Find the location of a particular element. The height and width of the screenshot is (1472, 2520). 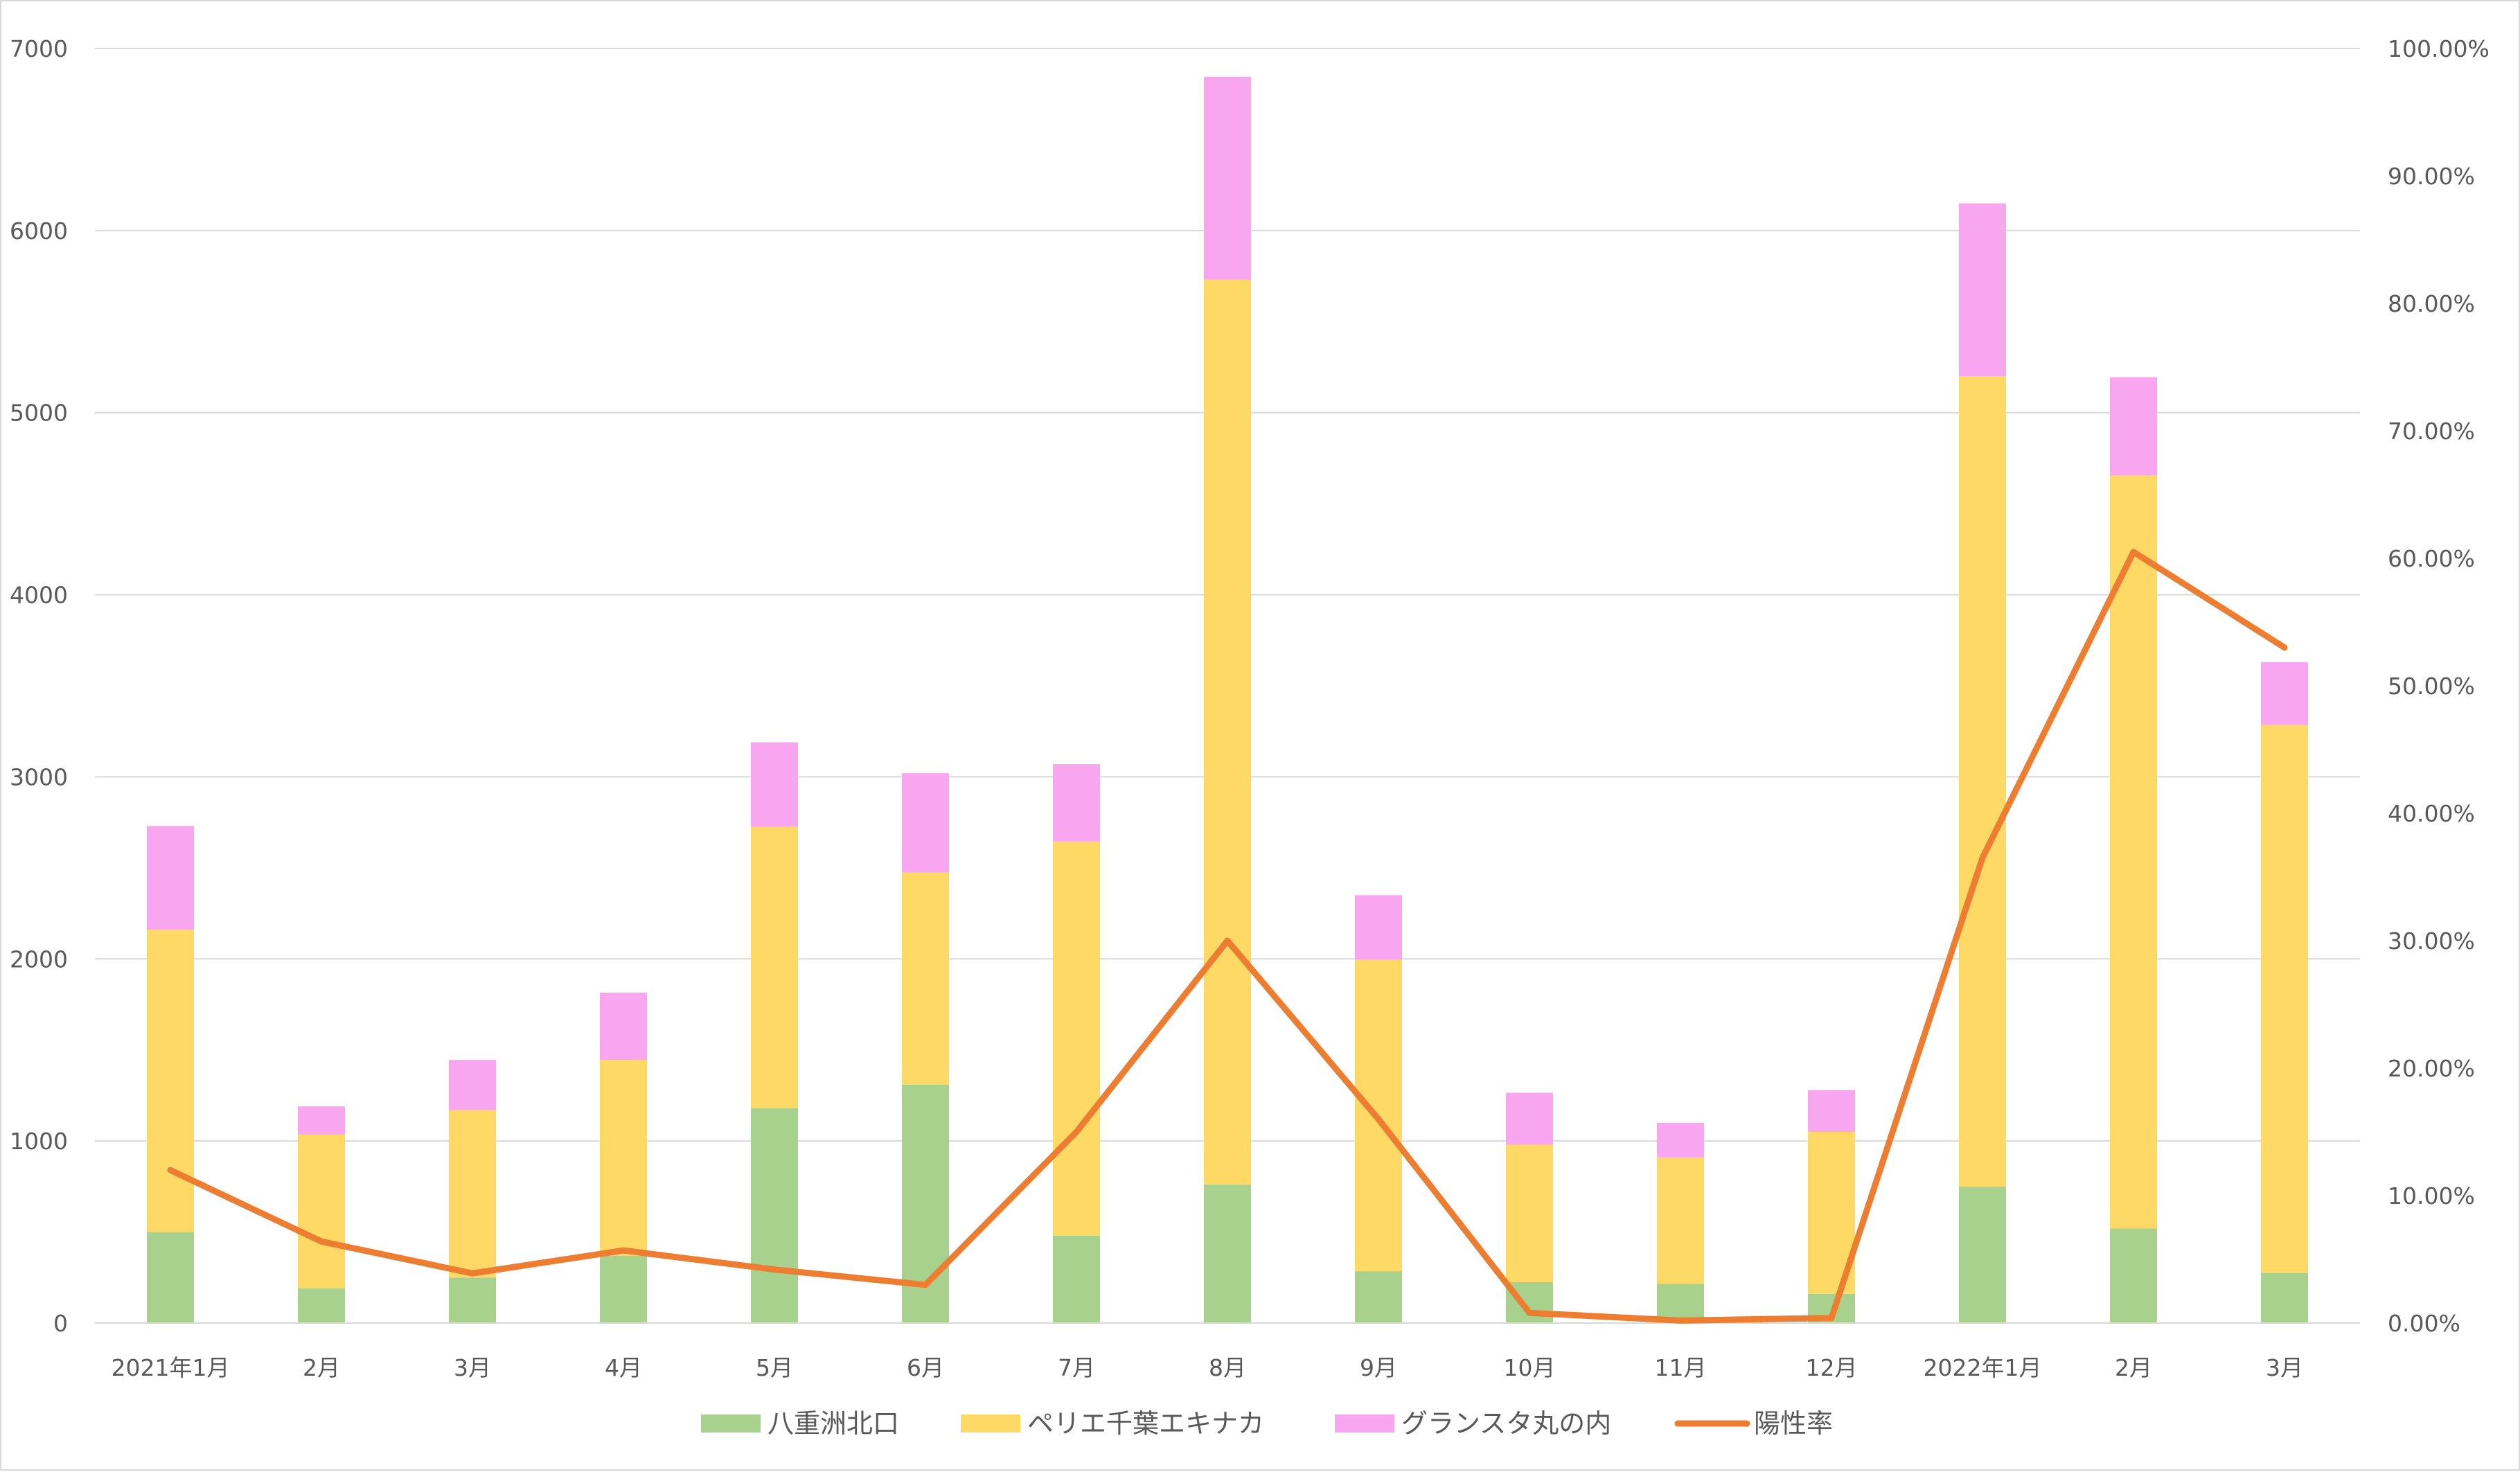

legend-item: グランスタ丸の内 is located at coordinates (1473, 1423).